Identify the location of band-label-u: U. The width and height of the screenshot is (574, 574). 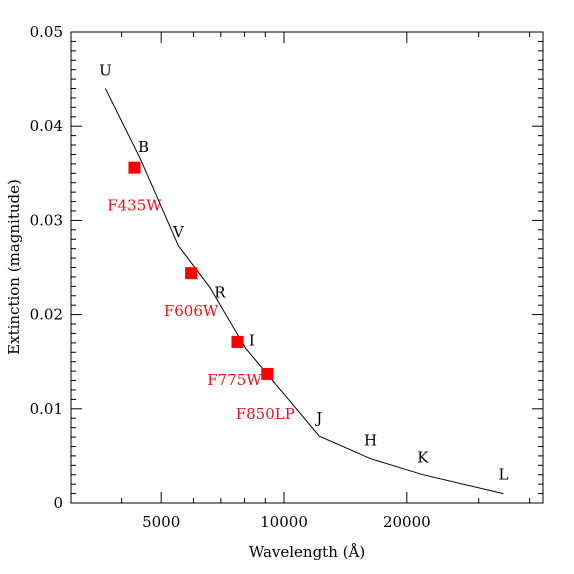
(105, 71).